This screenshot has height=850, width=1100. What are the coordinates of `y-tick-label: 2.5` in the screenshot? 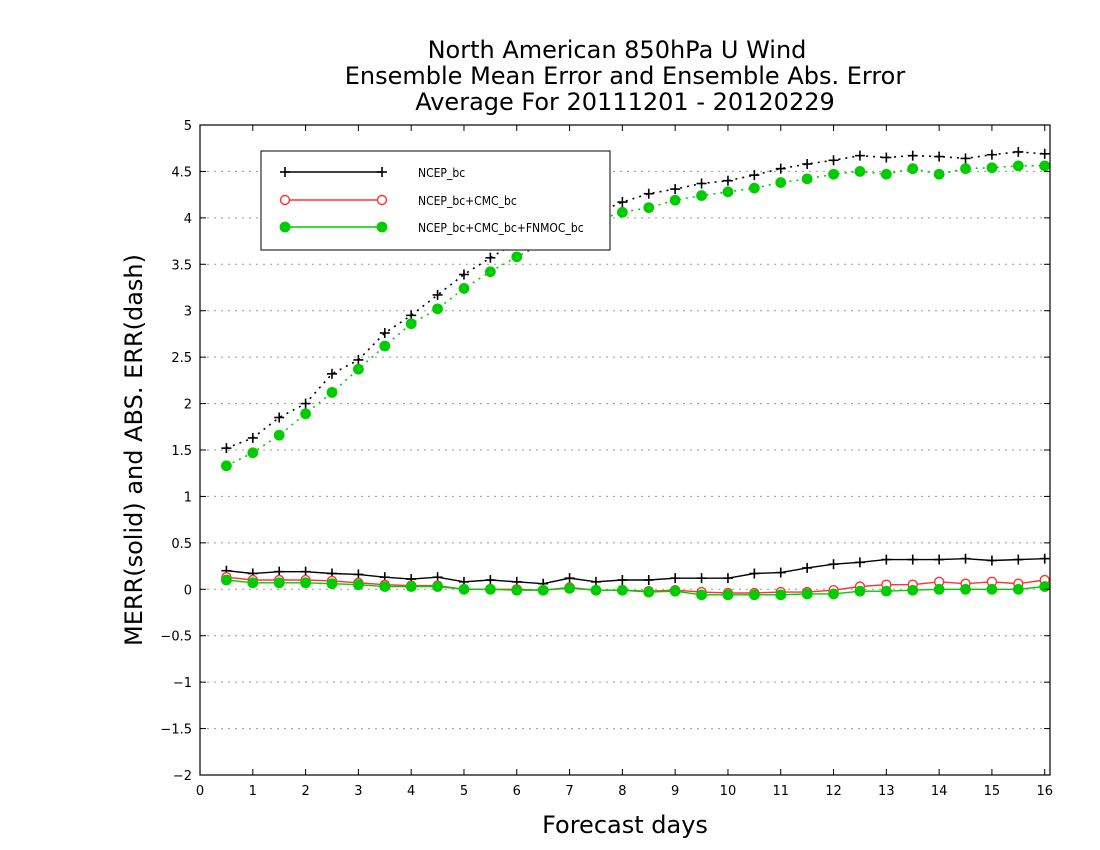 It's located at (181, 358).